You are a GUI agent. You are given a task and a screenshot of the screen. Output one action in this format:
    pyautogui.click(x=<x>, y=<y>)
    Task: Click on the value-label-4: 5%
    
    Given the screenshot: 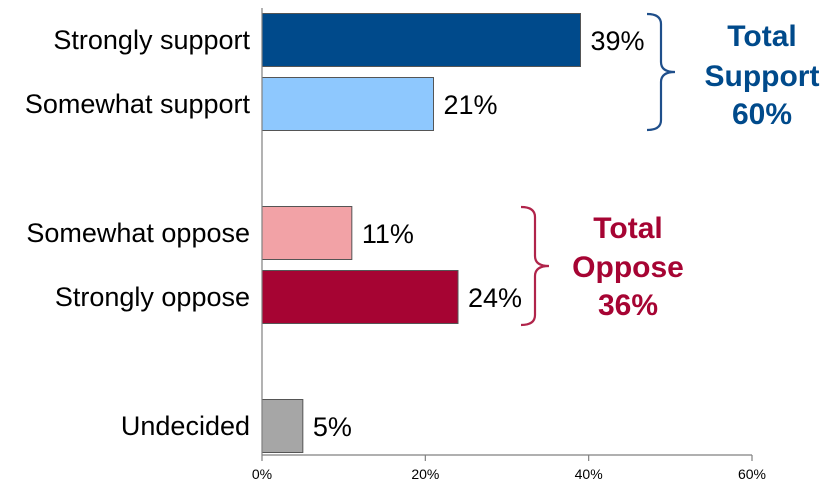 What is the action you would take?
    pyautogui.click(x=332, y=427)
    